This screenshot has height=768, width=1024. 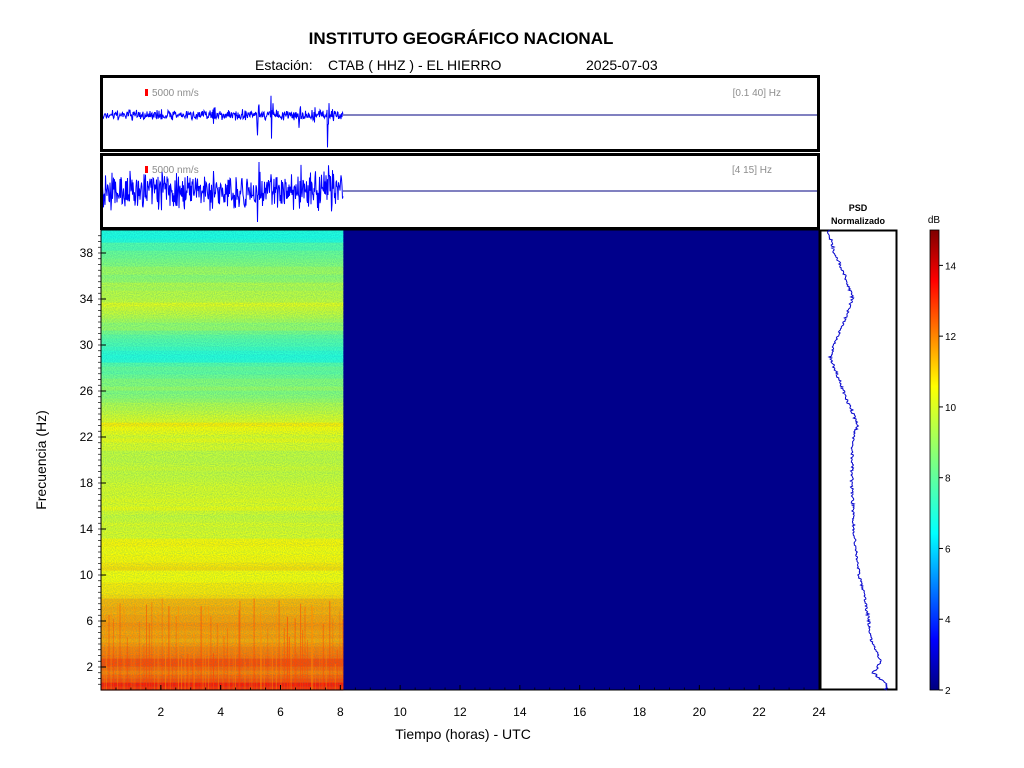 What do you see at coordinates (146, 92) in the screenshot?
I see `scale-bar-broadband` at bounding box center [146, 92].